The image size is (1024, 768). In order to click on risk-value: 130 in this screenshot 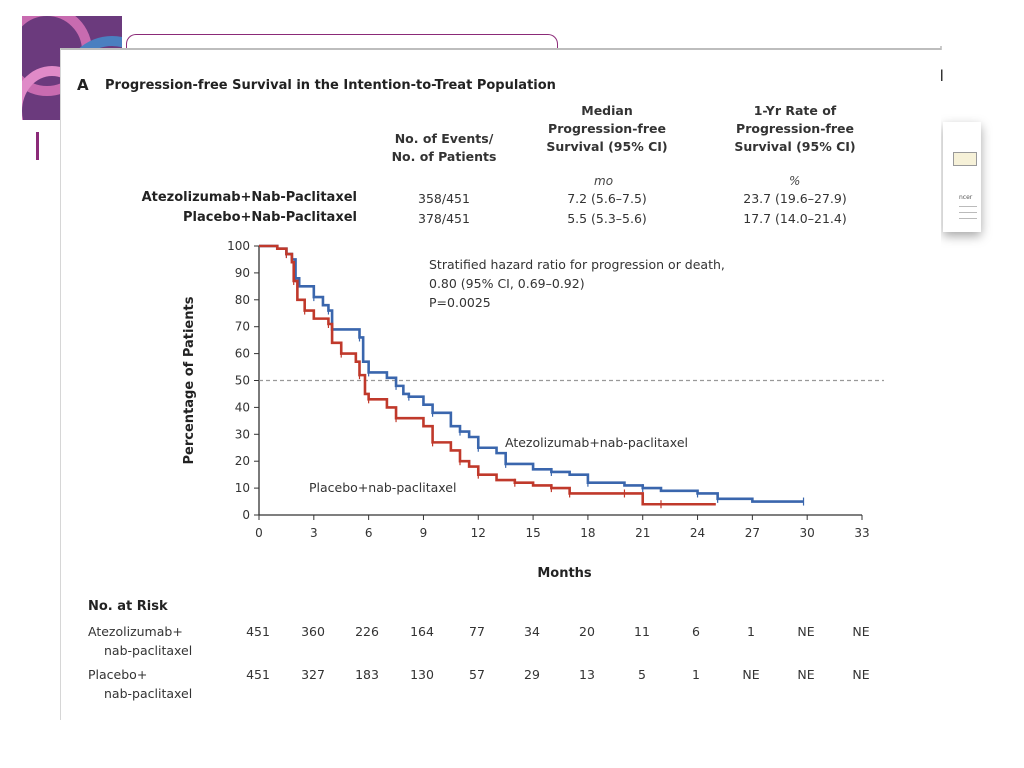, I will do `click(422, 674)`.